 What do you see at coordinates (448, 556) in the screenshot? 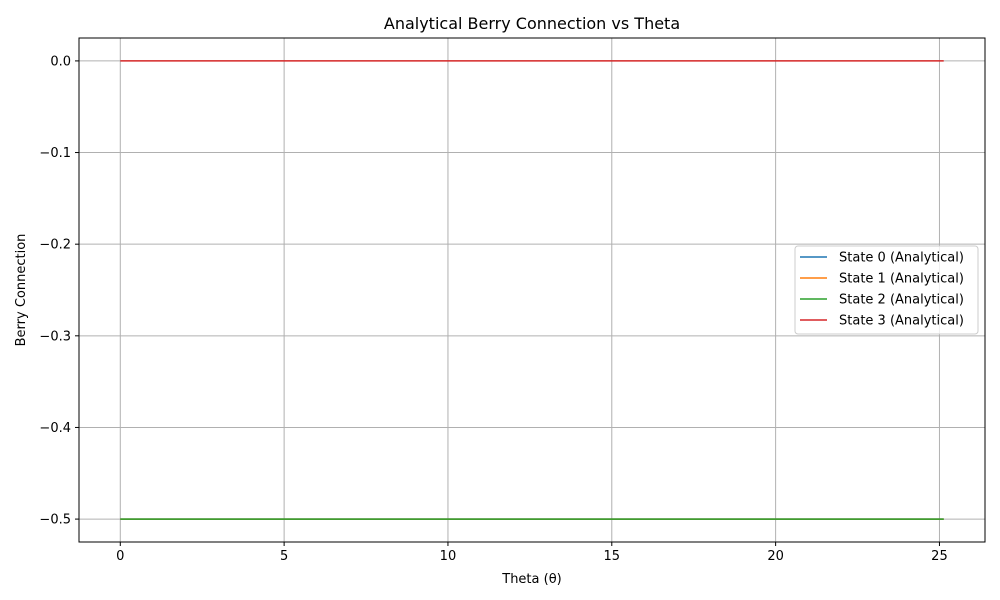
I see `x-tick-label: 10` at bounding box center [448, 556].